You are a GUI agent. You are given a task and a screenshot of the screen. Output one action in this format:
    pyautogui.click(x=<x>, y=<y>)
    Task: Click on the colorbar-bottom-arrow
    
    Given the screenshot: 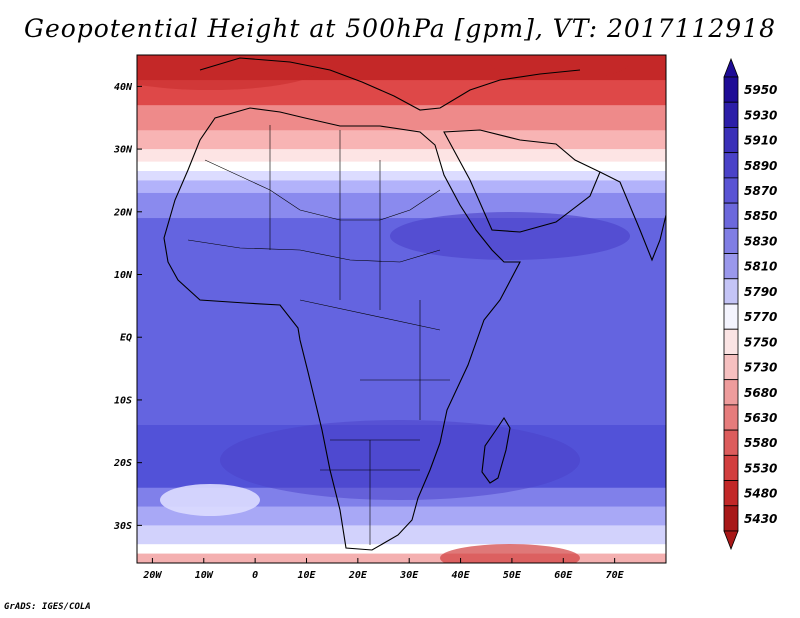 What is the action you would take?
    pyautogui.click(x=731, y=540)
    